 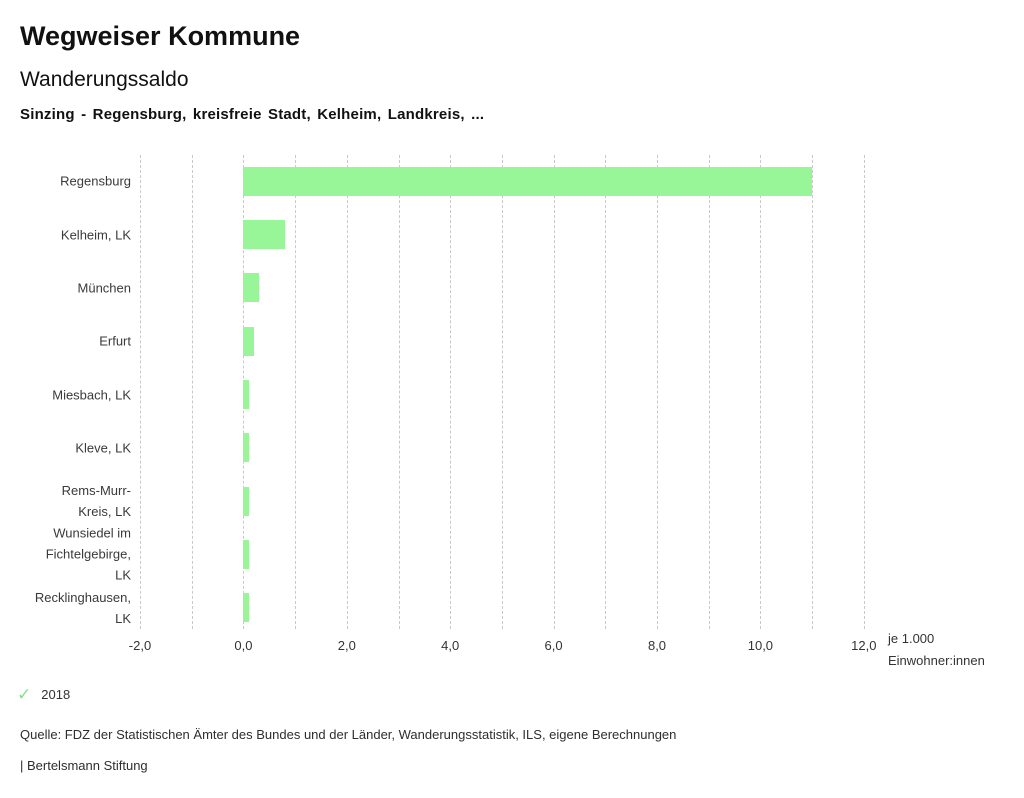 I want to click on y-axis-label: Recklinghausen, LK, so click(x=82, y=607).